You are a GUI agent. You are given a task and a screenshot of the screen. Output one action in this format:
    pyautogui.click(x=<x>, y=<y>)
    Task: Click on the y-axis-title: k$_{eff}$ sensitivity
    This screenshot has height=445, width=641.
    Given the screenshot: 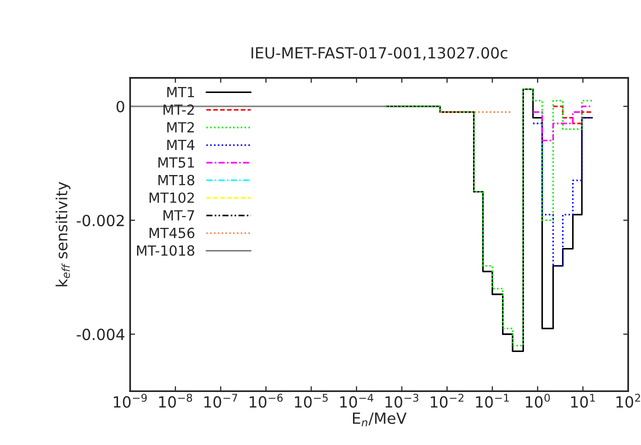 What is the action you would take?
    pyautogui.click(x=63, y=234)
    